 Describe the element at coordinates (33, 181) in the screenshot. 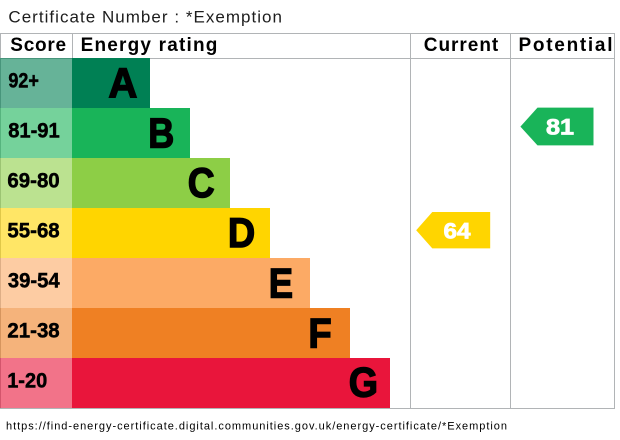

I see `svg-text: 69-80` at that location.